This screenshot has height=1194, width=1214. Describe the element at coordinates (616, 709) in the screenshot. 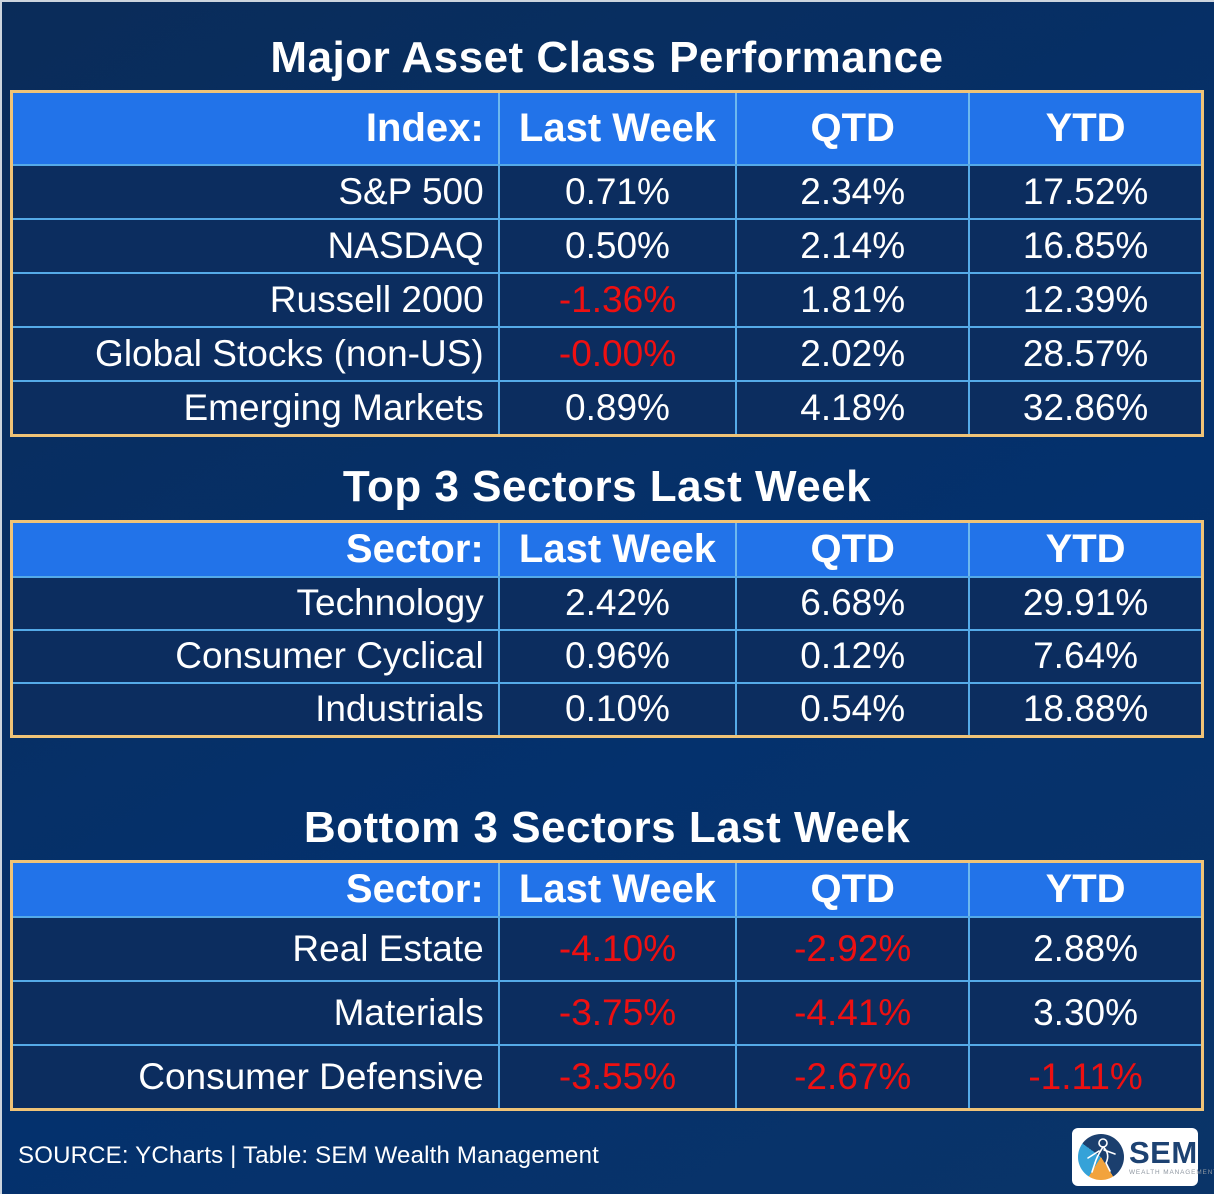

I see `cell-value: 0.10%` at that location.